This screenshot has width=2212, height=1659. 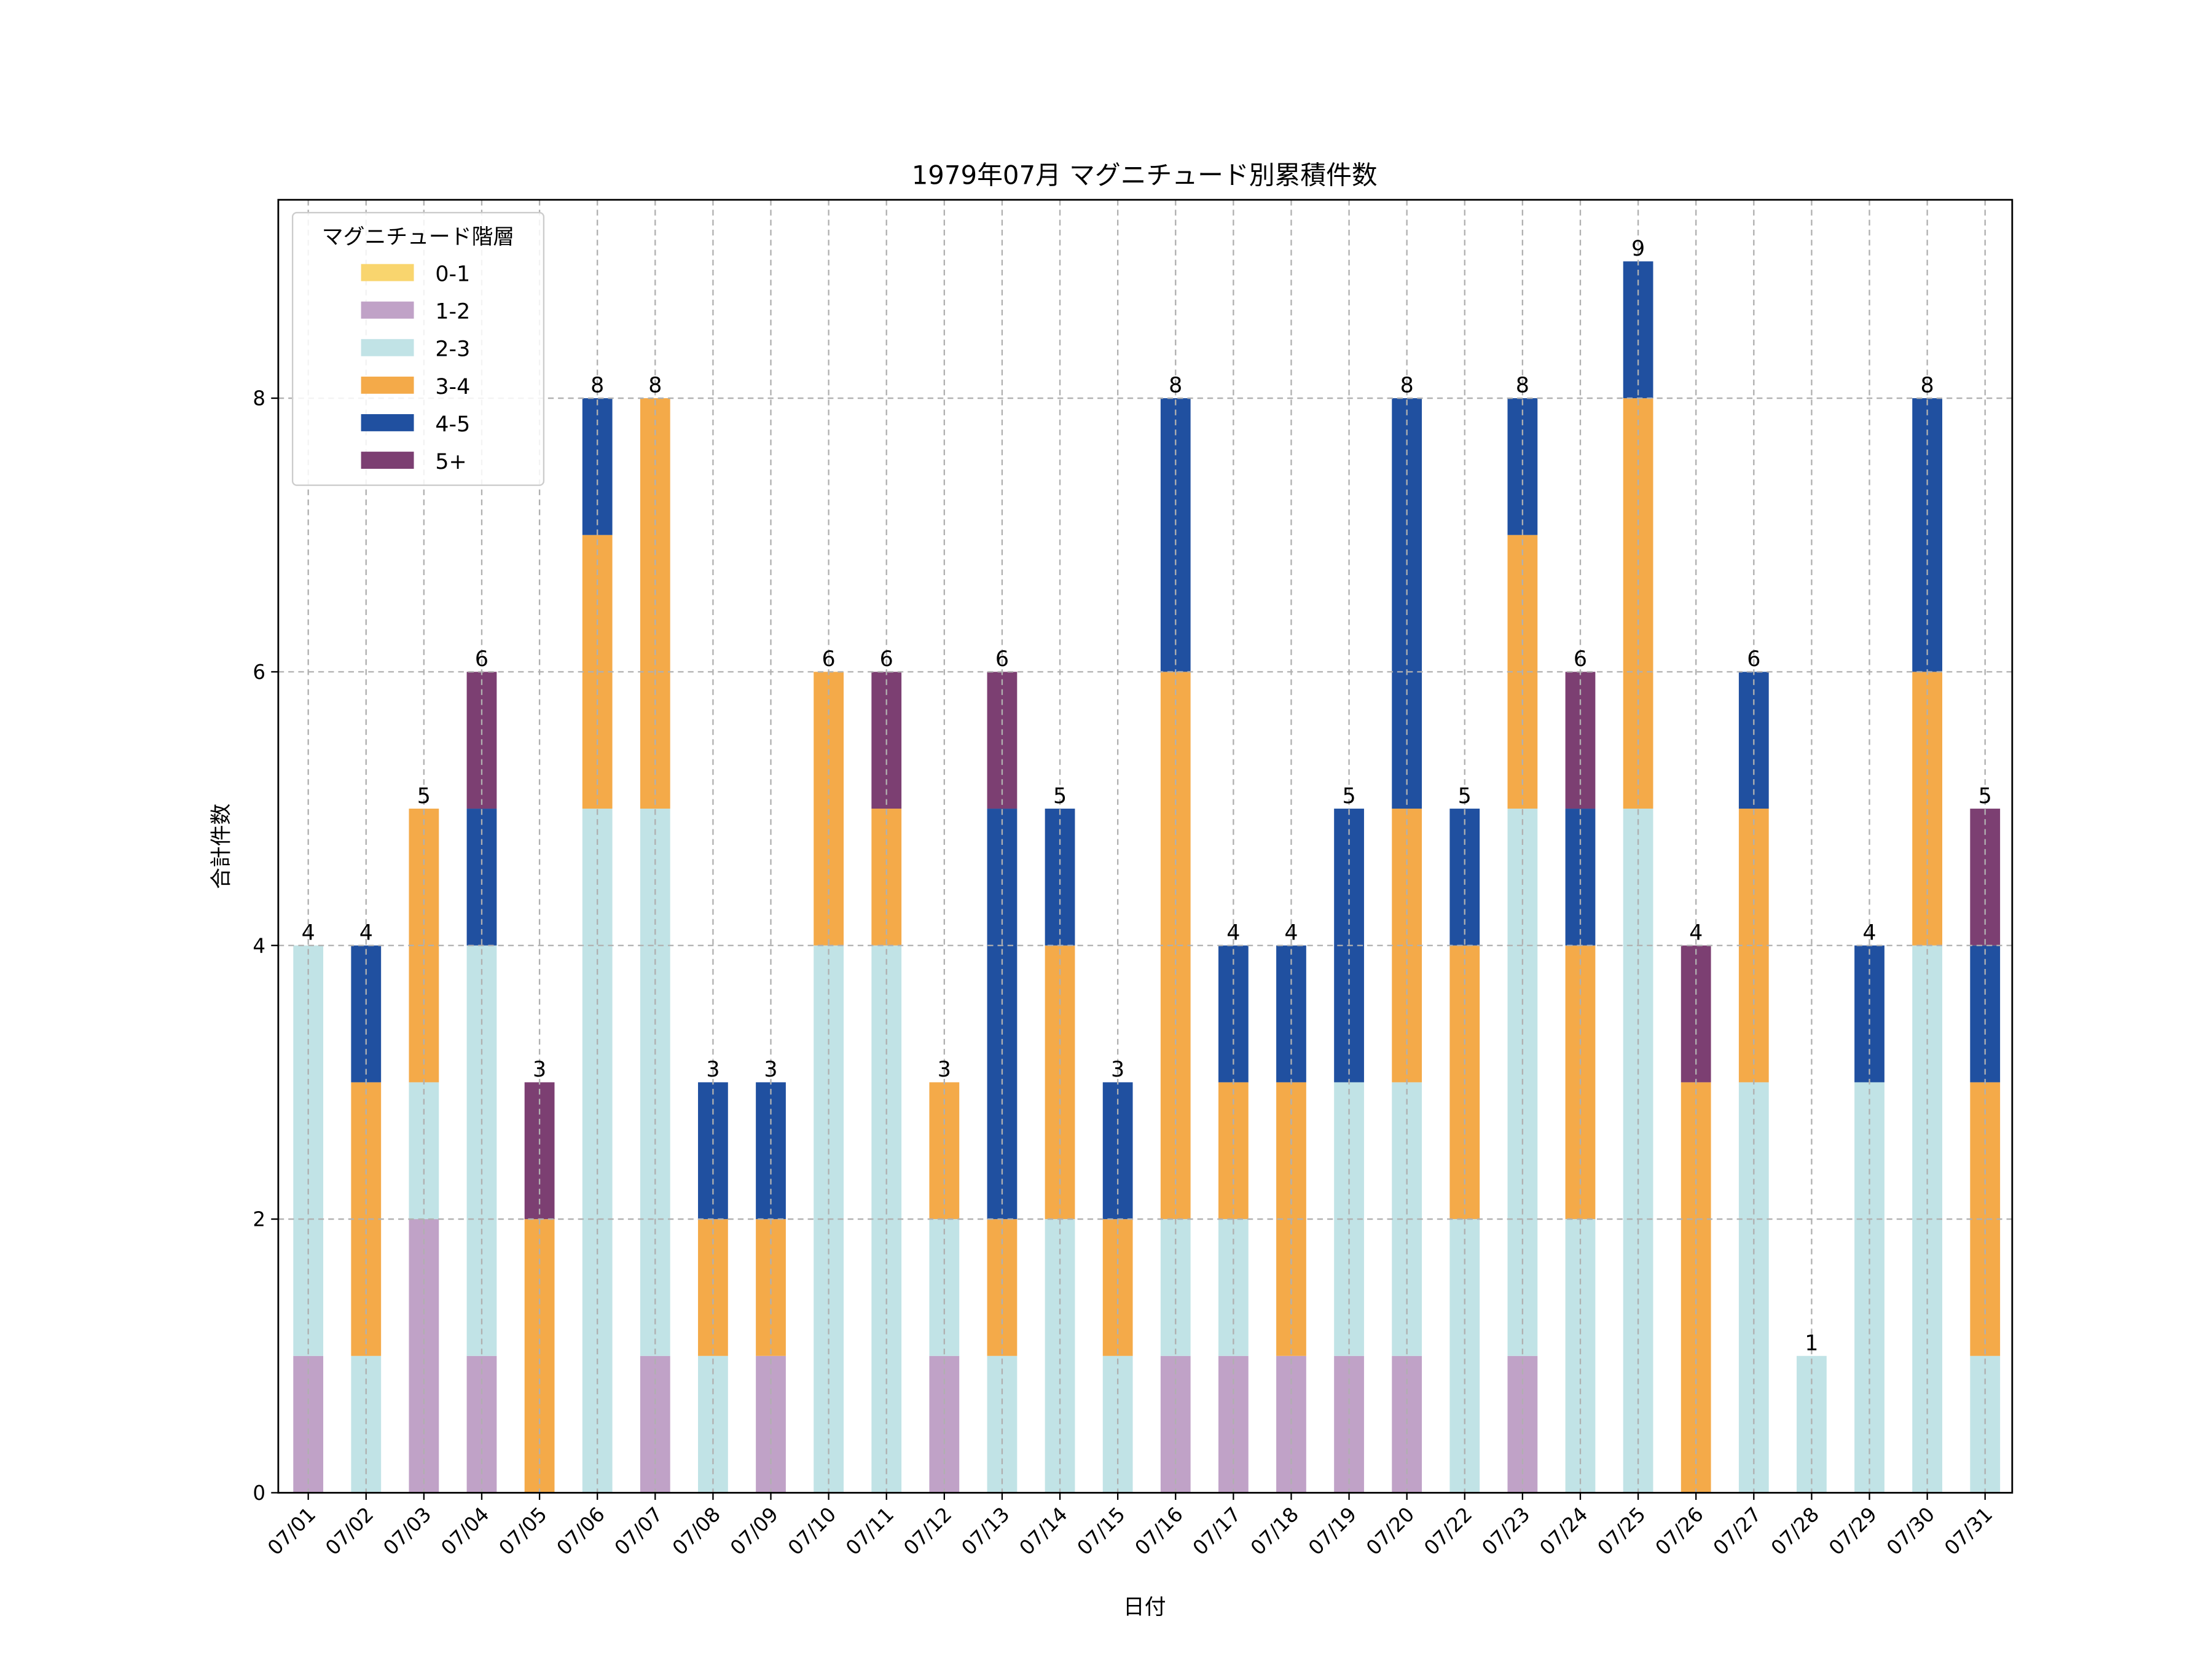 I want to click on x-tick-label: 07/13, so click(x=985, y=1530).